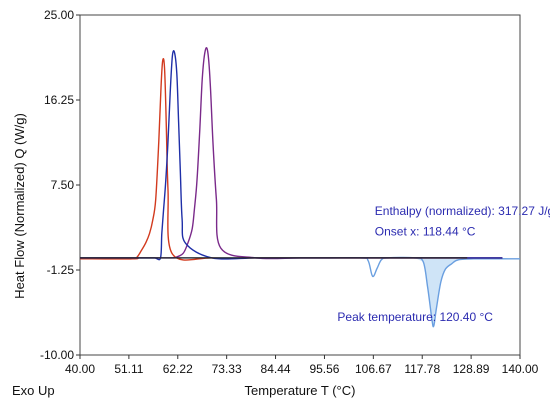 This screenshot has height=406, width=550. Describe the element at coordinates (57, 355) in the screenshot. I see `y-tick-label: -10.00` at that location.